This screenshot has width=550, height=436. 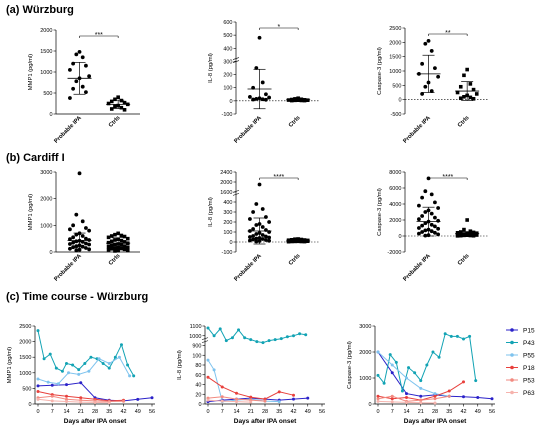 What do you see at coordinates (278, 27) in the screenshot?
I see `a2-significance: *` at bounding box center [278, 27].